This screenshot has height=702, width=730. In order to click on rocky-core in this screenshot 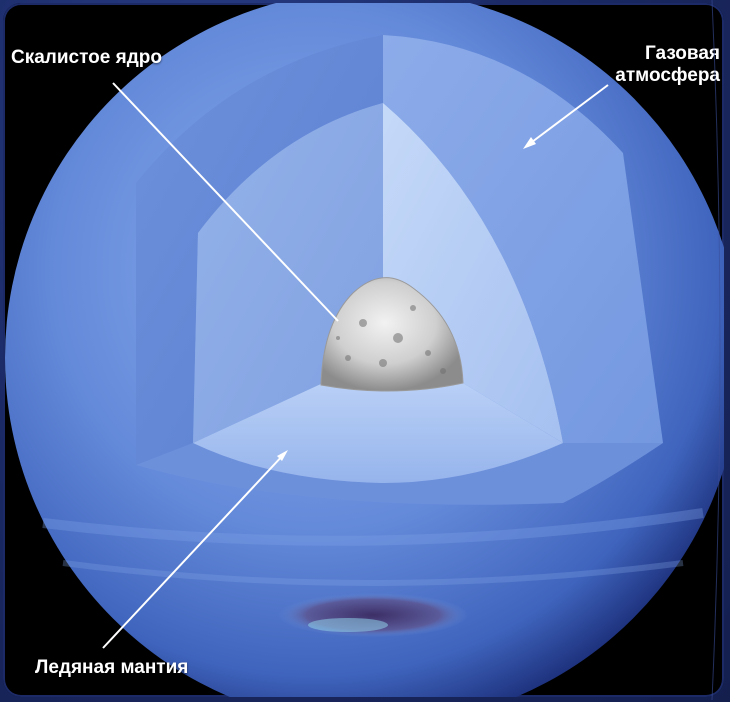, I will do `click(392, 334)`.